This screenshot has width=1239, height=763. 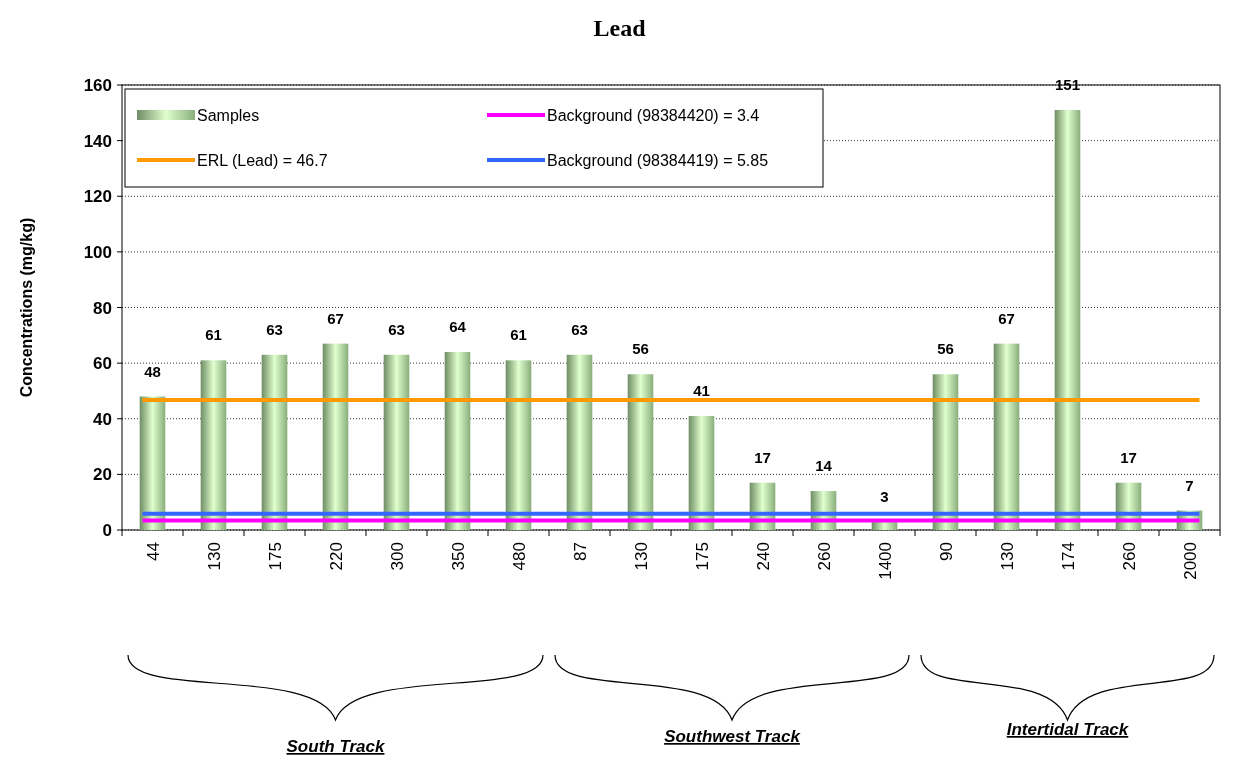 I want to click on x-tick-label: 90, so click(x=946, y=551).